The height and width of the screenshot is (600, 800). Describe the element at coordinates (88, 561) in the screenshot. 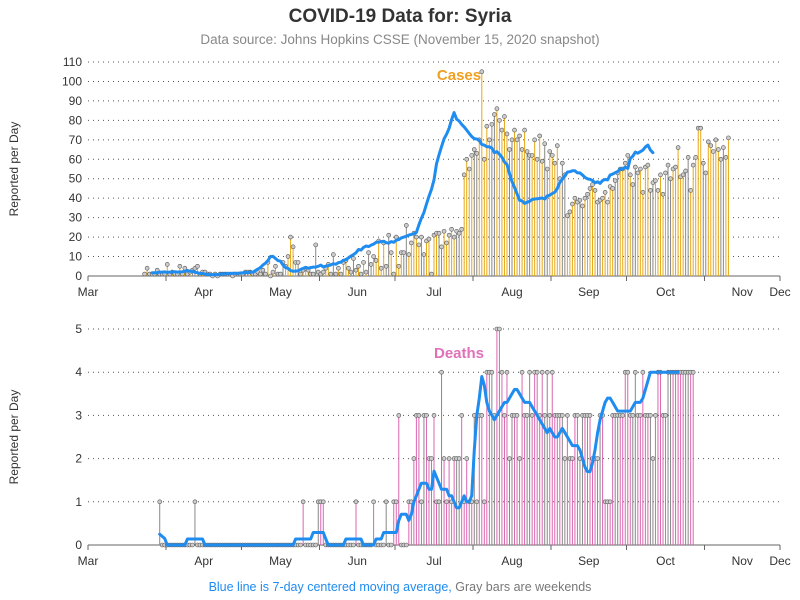

I see `deaths-x-tick-label: Mar` at that location.